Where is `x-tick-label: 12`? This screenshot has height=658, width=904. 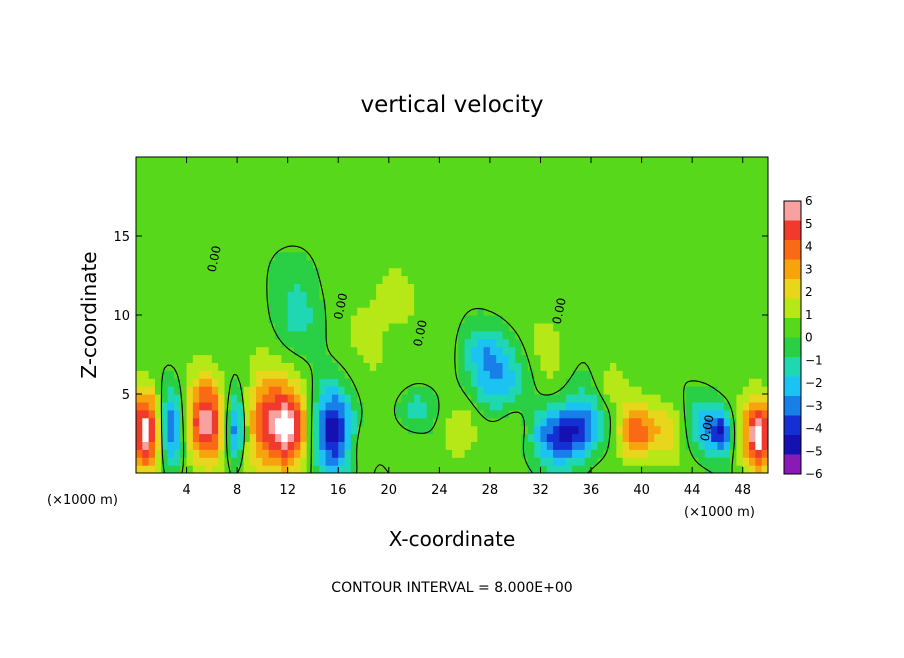
x-tick-label: 12 is located at coordinates (287, 490).